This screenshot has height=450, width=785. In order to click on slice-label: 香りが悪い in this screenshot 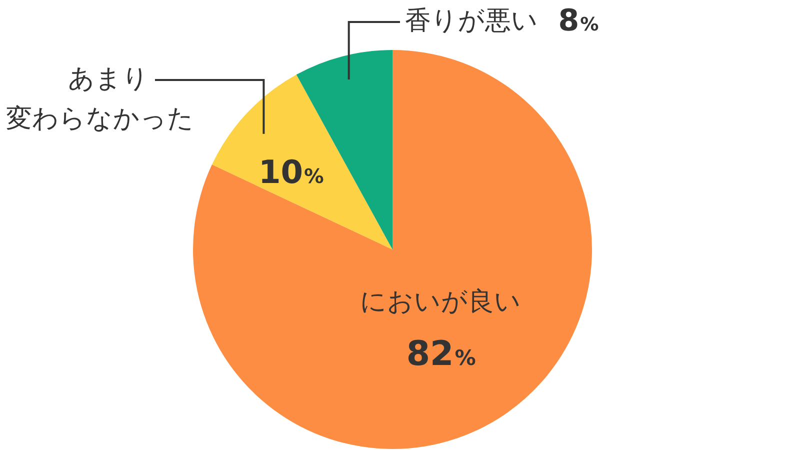, I will do `click(471, 21)`.